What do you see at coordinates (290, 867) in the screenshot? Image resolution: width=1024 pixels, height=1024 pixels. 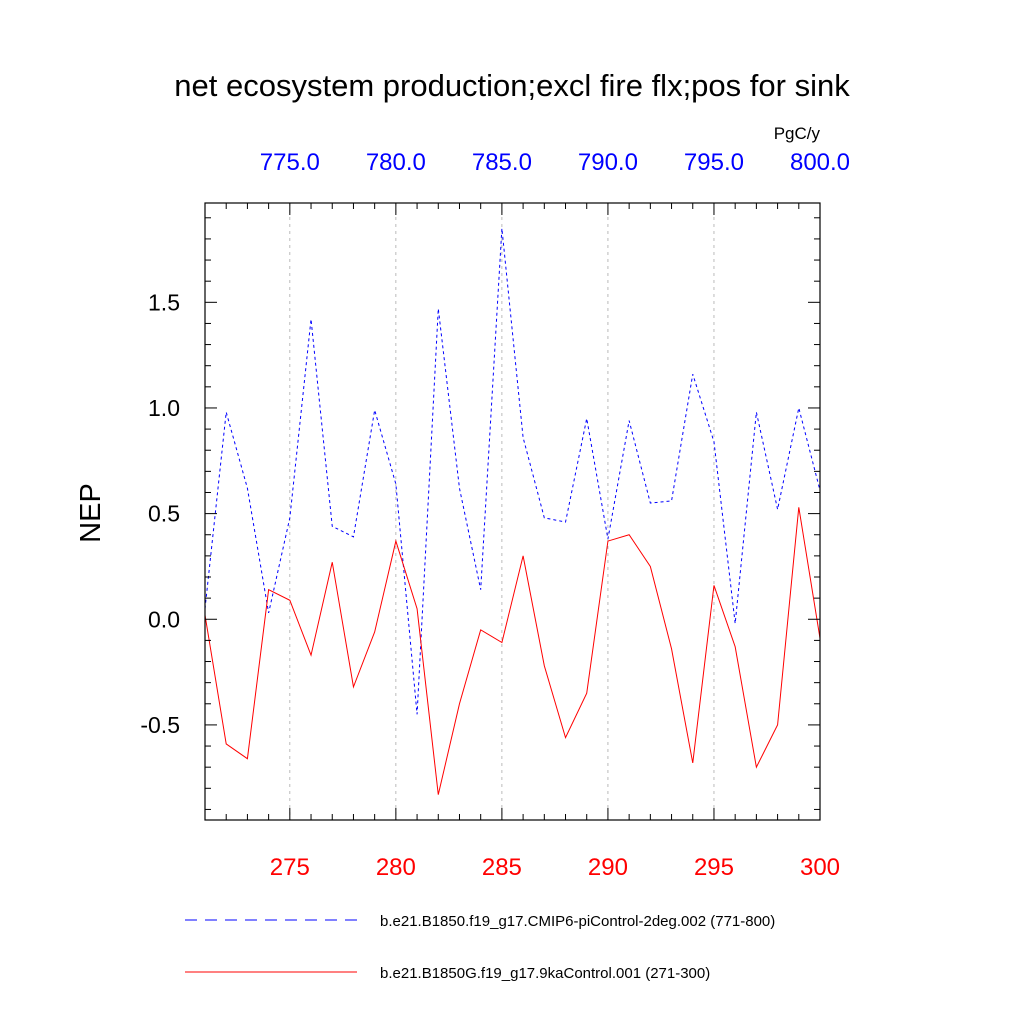 I see `x-bottom-tick-label-275: 275` at bounding box center [290, 867].